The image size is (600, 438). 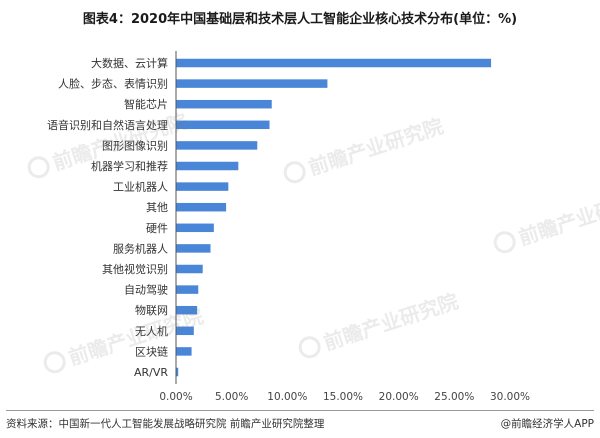 I want to click on x-tick-labels-group: 0.00% 5.00% 10.00% 15.00% 20.00% 25.00% 30.00%, so click(x=344, y=397).